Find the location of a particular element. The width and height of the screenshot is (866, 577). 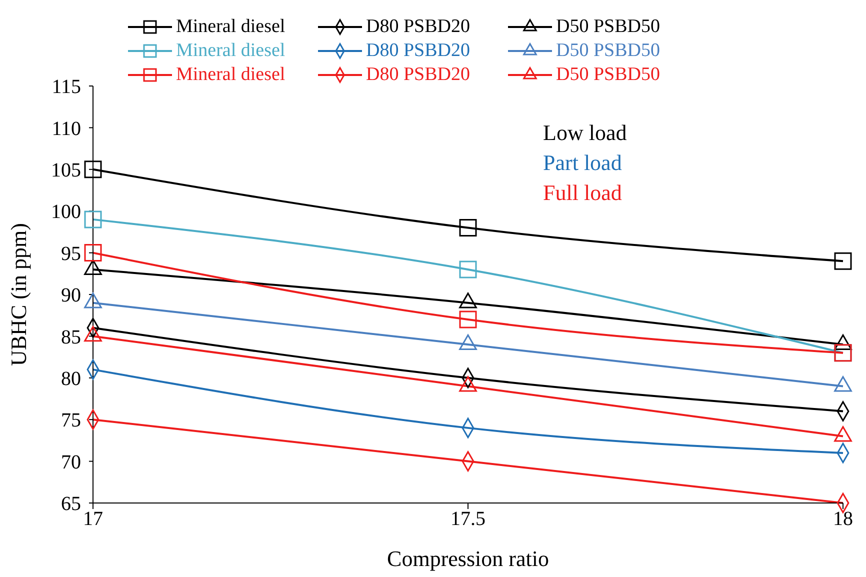

y-tick-label: 65 is located at coordinates (71, 504).